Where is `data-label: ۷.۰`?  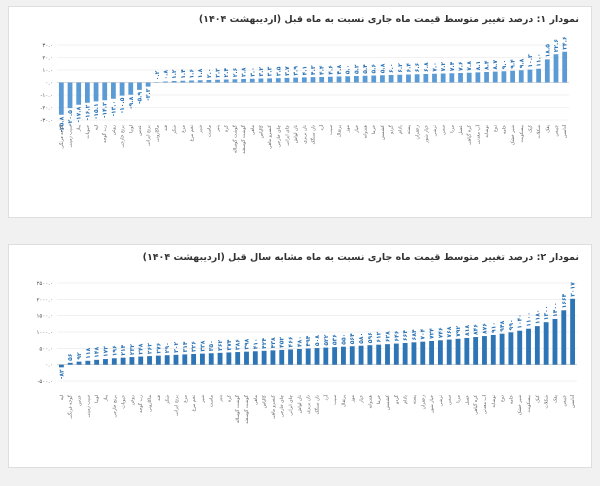 data-label: ۷.۰ is located at coordinates (434, 67).